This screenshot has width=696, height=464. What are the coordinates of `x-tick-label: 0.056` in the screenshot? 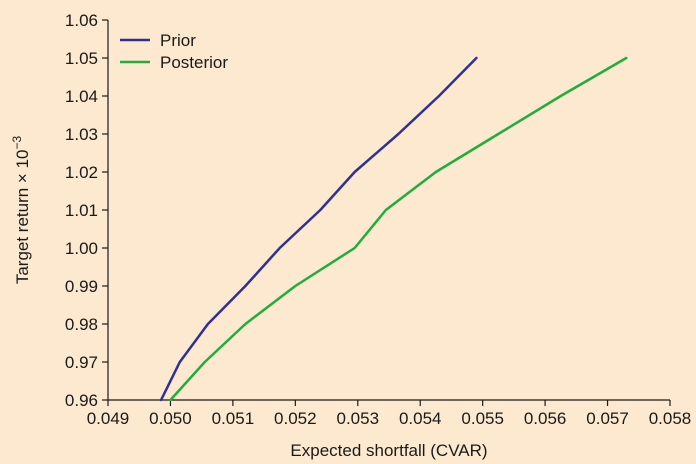 It's located at (545, 418).